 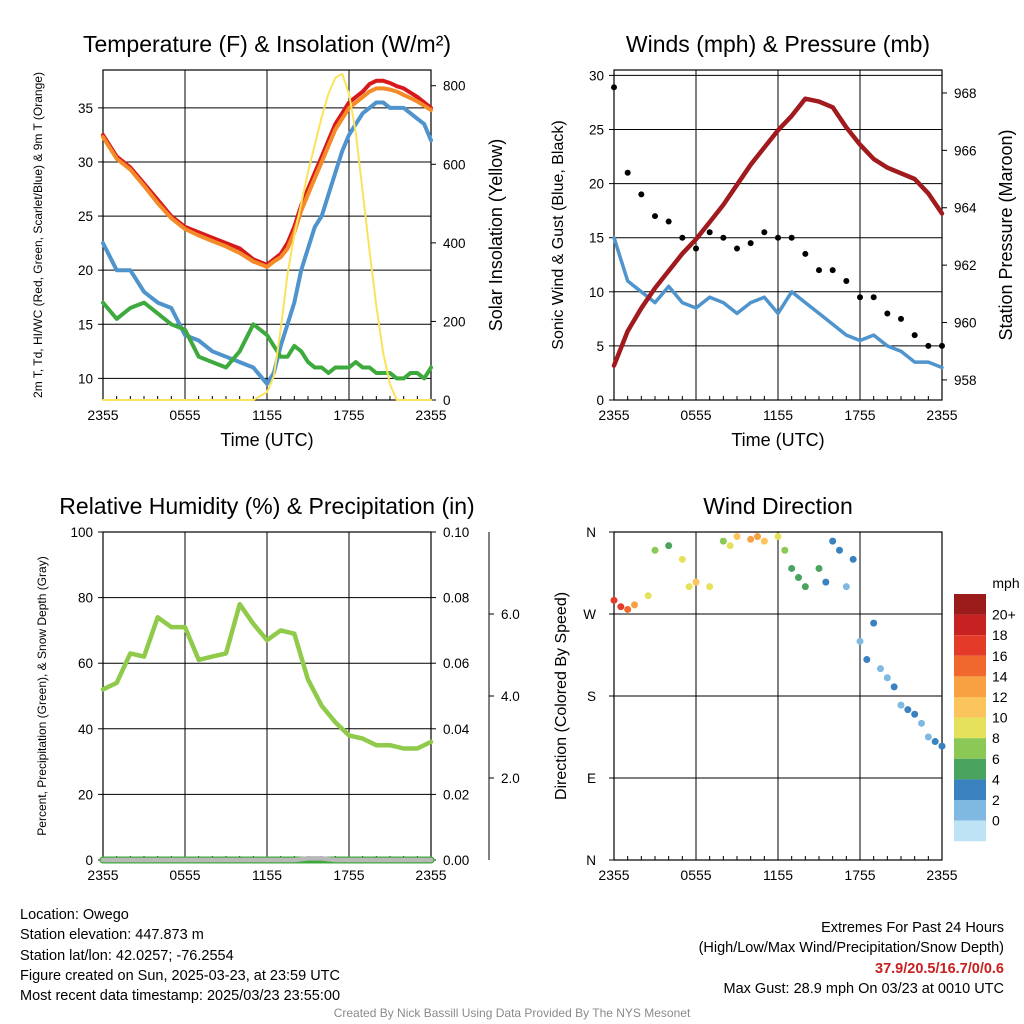 I want to click on y2-tick-label: 0, so click(x=447, y=400).